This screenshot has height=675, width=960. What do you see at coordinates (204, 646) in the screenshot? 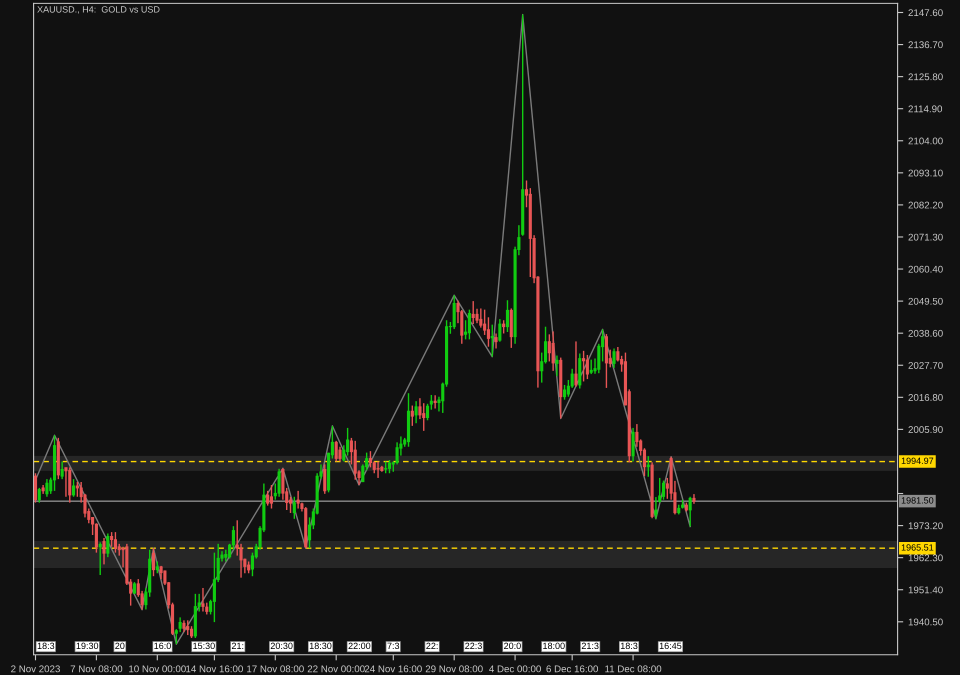
I see `annotation: 15:30` at bounding box center [204, 646].